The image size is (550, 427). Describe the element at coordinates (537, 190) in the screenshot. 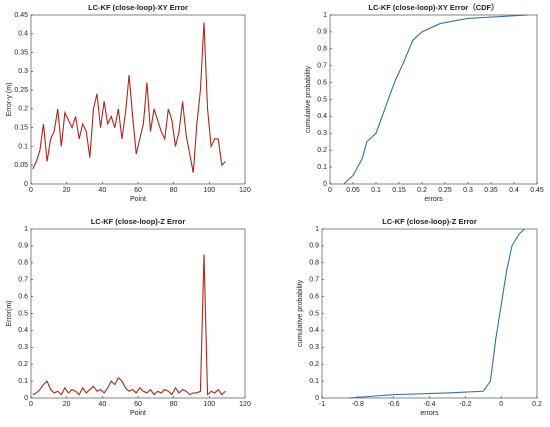

I see `x-tick-label: 0.45` at that location.